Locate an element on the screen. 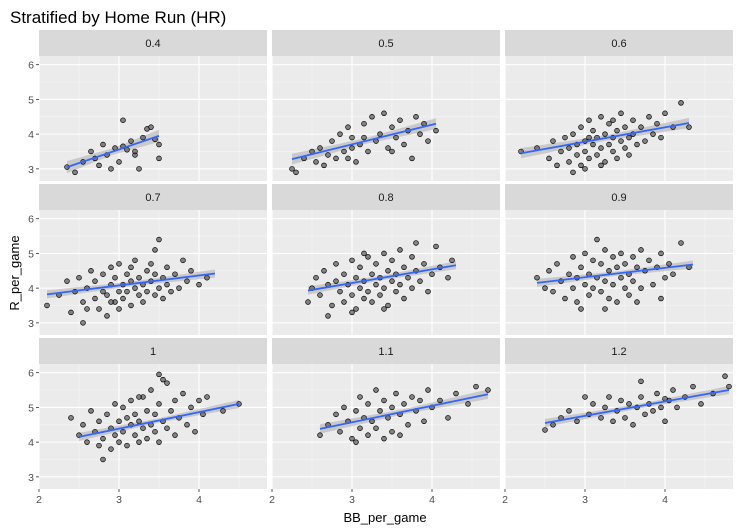 This screenshot has width=738, height=532. y-tick-label: 4 is located at coordinates (31, 135).